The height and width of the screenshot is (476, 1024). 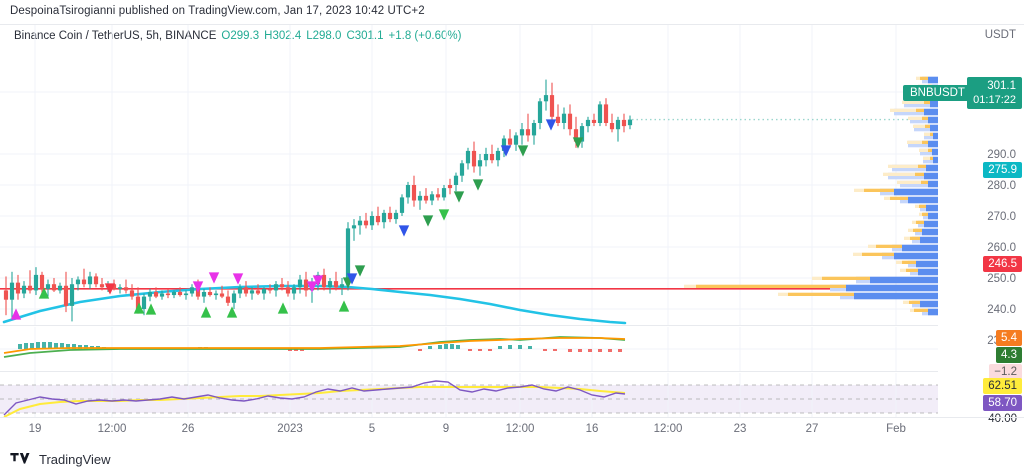 What do you see at coordinates (994, 93) in the screenshot?
I see `last-price-badge: 301.1 01:17:22` at bounding box center [994, 93].